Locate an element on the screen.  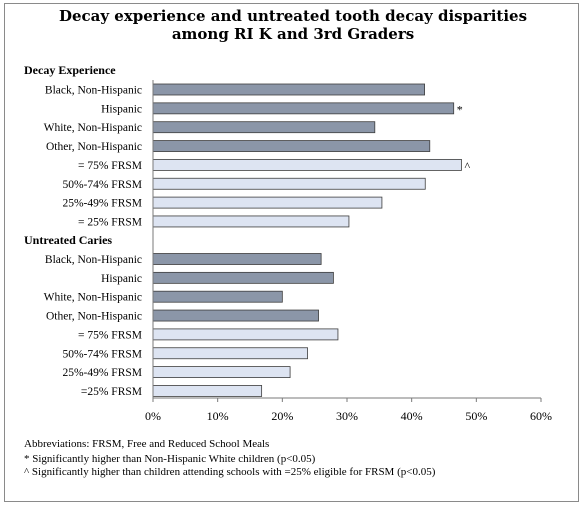
significance-marker: ^ is located at coordinates (467, 166).